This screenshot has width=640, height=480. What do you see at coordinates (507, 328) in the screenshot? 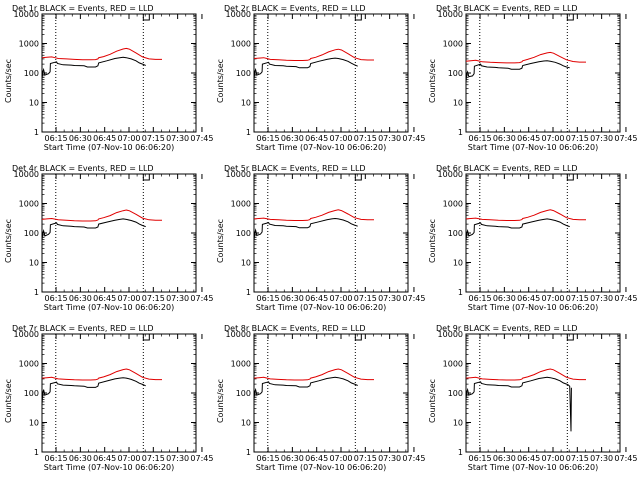
I see `plot-title: Det 9r BLACK = Events, RED = LLD` at bounding box center [507, 328].